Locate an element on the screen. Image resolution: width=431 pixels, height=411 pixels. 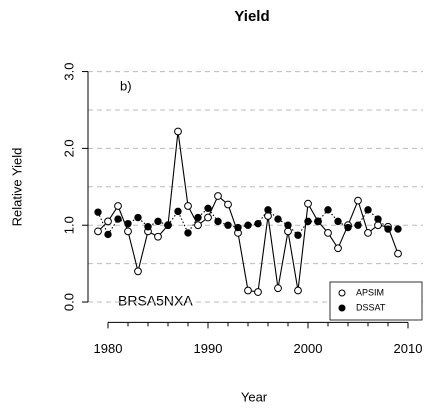
y-tick-label: 0.0 is located at coordinates (68, 302).